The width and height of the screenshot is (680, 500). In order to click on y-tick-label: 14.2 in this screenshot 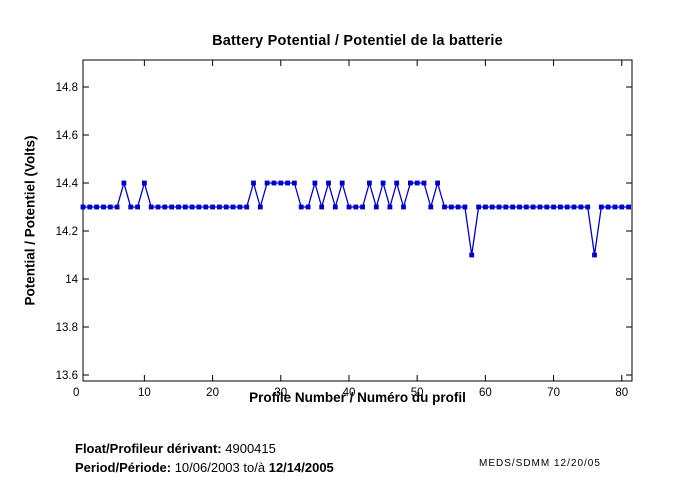, I will do `click(67, 232)`.